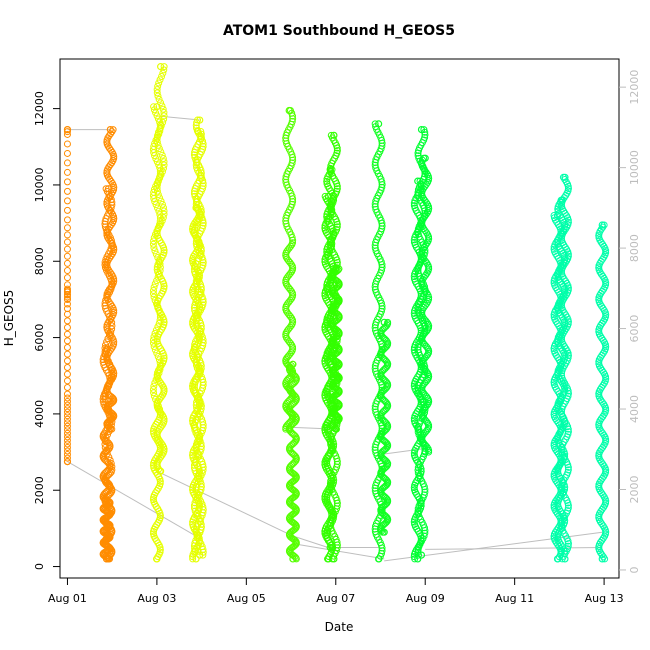 This screenshot has height=650, width=650. What do you see at coordinates (604, 598) in the screenshot?
I see `x-tick-label: Aug 13` at bounding box center [604, 598].